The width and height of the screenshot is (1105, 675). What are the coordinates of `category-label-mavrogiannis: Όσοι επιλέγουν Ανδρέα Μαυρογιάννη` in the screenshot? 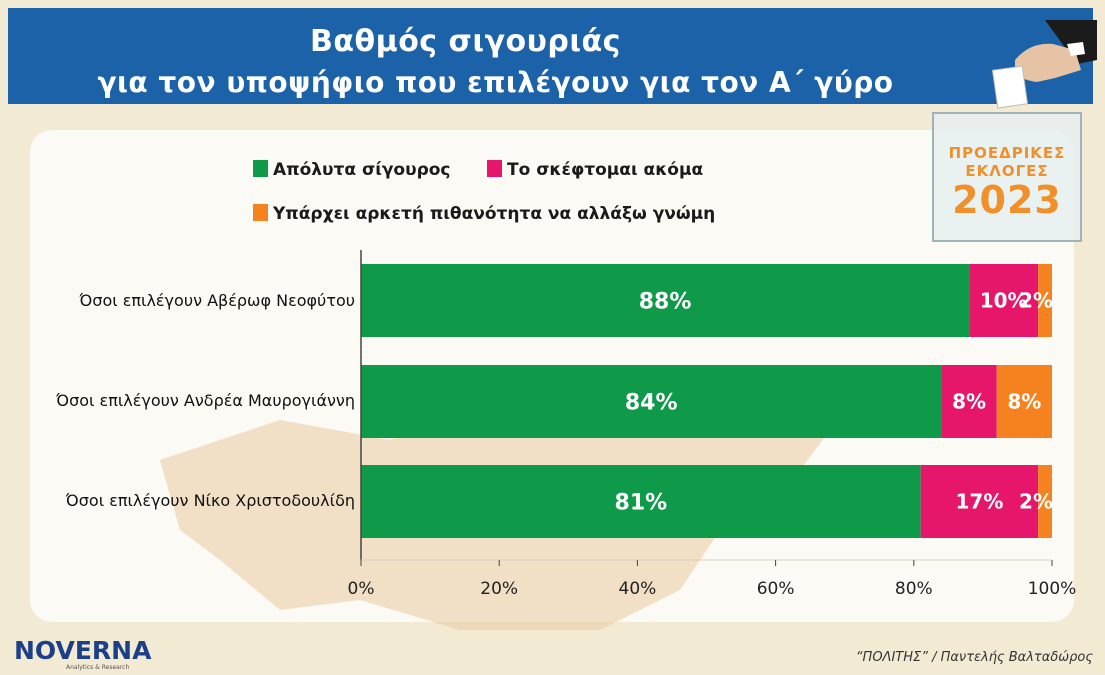 It's located at (205, 400).